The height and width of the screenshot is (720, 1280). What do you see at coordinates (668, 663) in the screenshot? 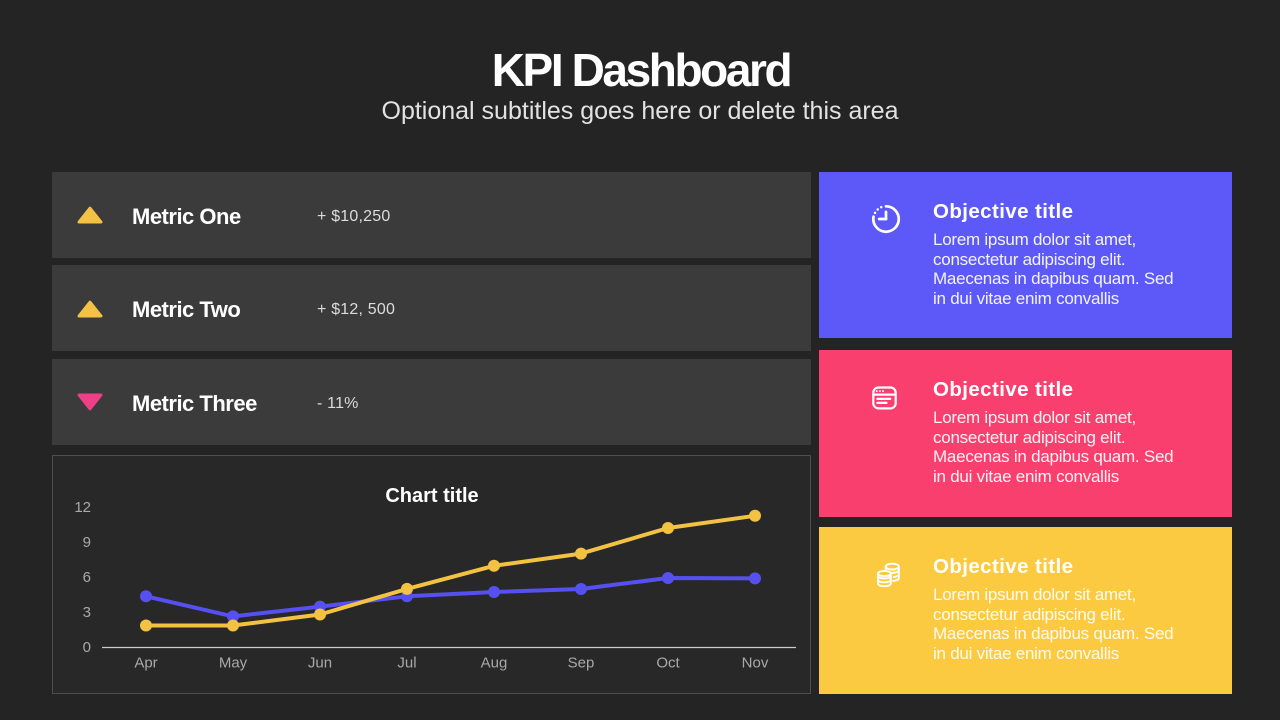
I see `svg-text: Oct` at bounding box center [668, 663].